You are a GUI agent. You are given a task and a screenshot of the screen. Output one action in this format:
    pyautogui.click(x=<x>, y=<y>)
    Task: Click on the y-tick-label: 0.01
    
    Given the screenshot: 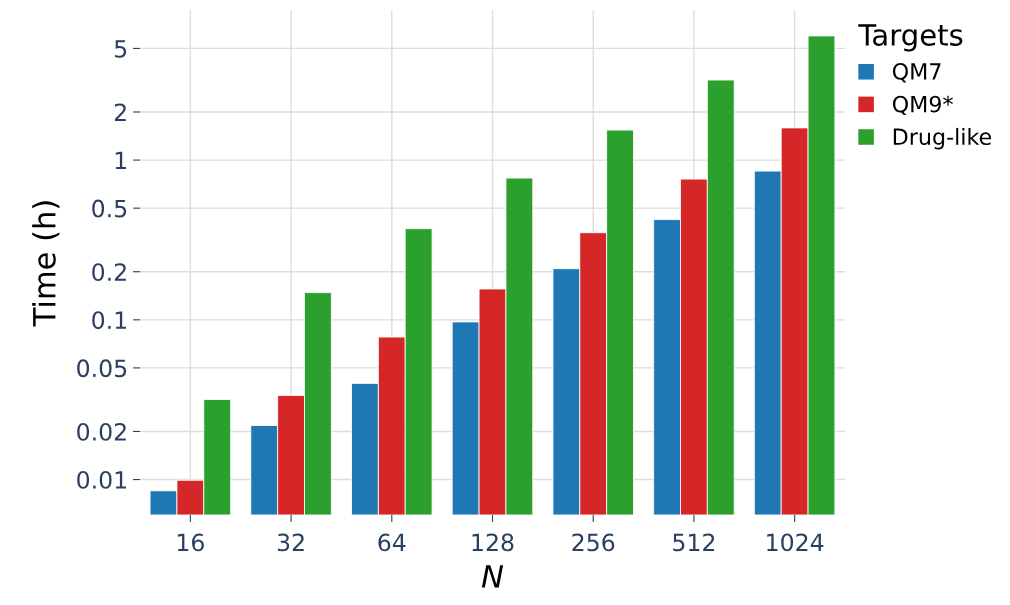 What is the action you would take?
    pyautogui.click(x=102, y=480)
    